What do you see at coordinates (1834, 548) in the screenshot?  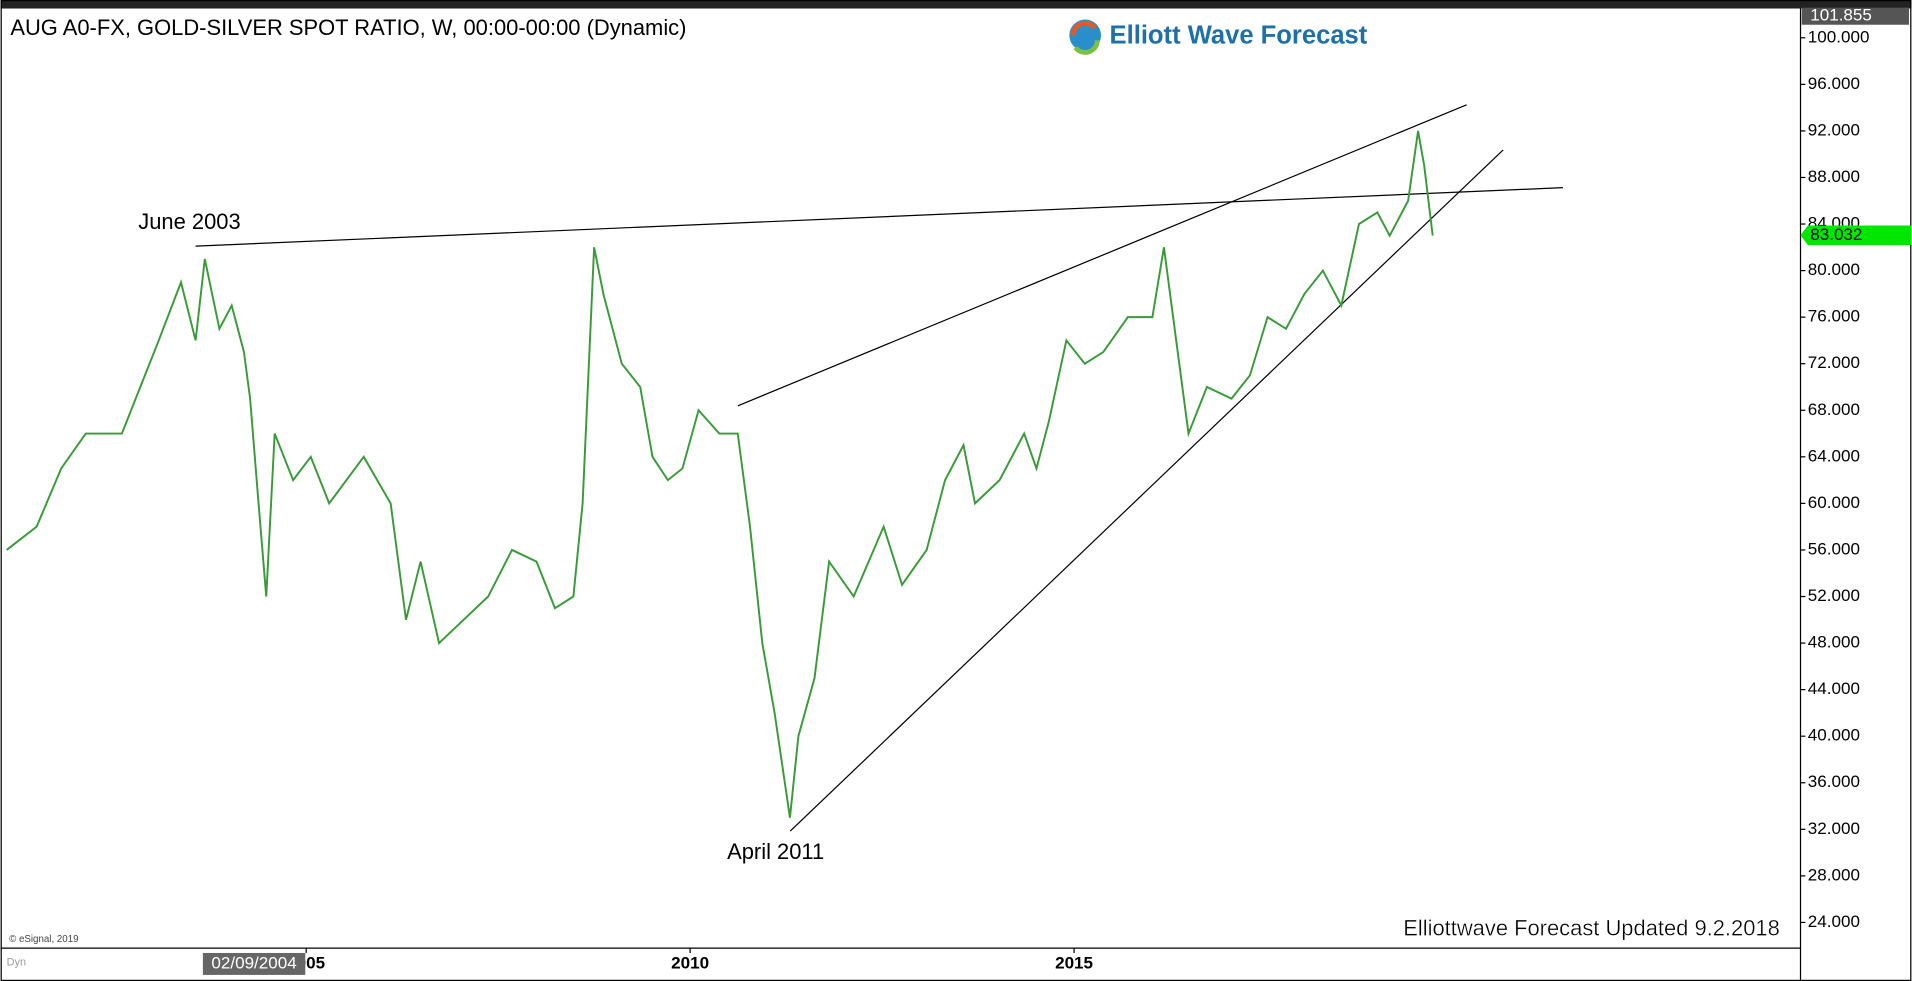 I see `y-tick-label: 56.000` at bounding box center [1834, 548].